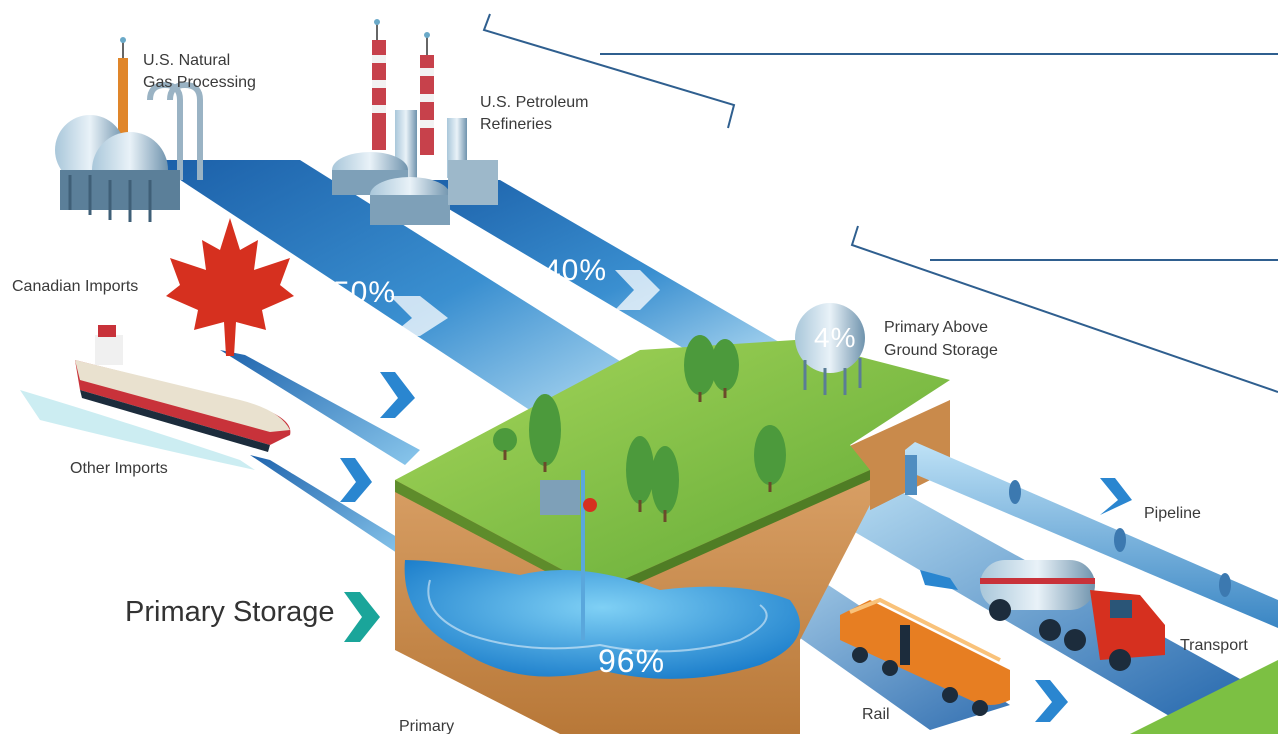 The width and height of the screenshot is (1278, 734). I want to click on rail-label: Rail, so click(876, 714).